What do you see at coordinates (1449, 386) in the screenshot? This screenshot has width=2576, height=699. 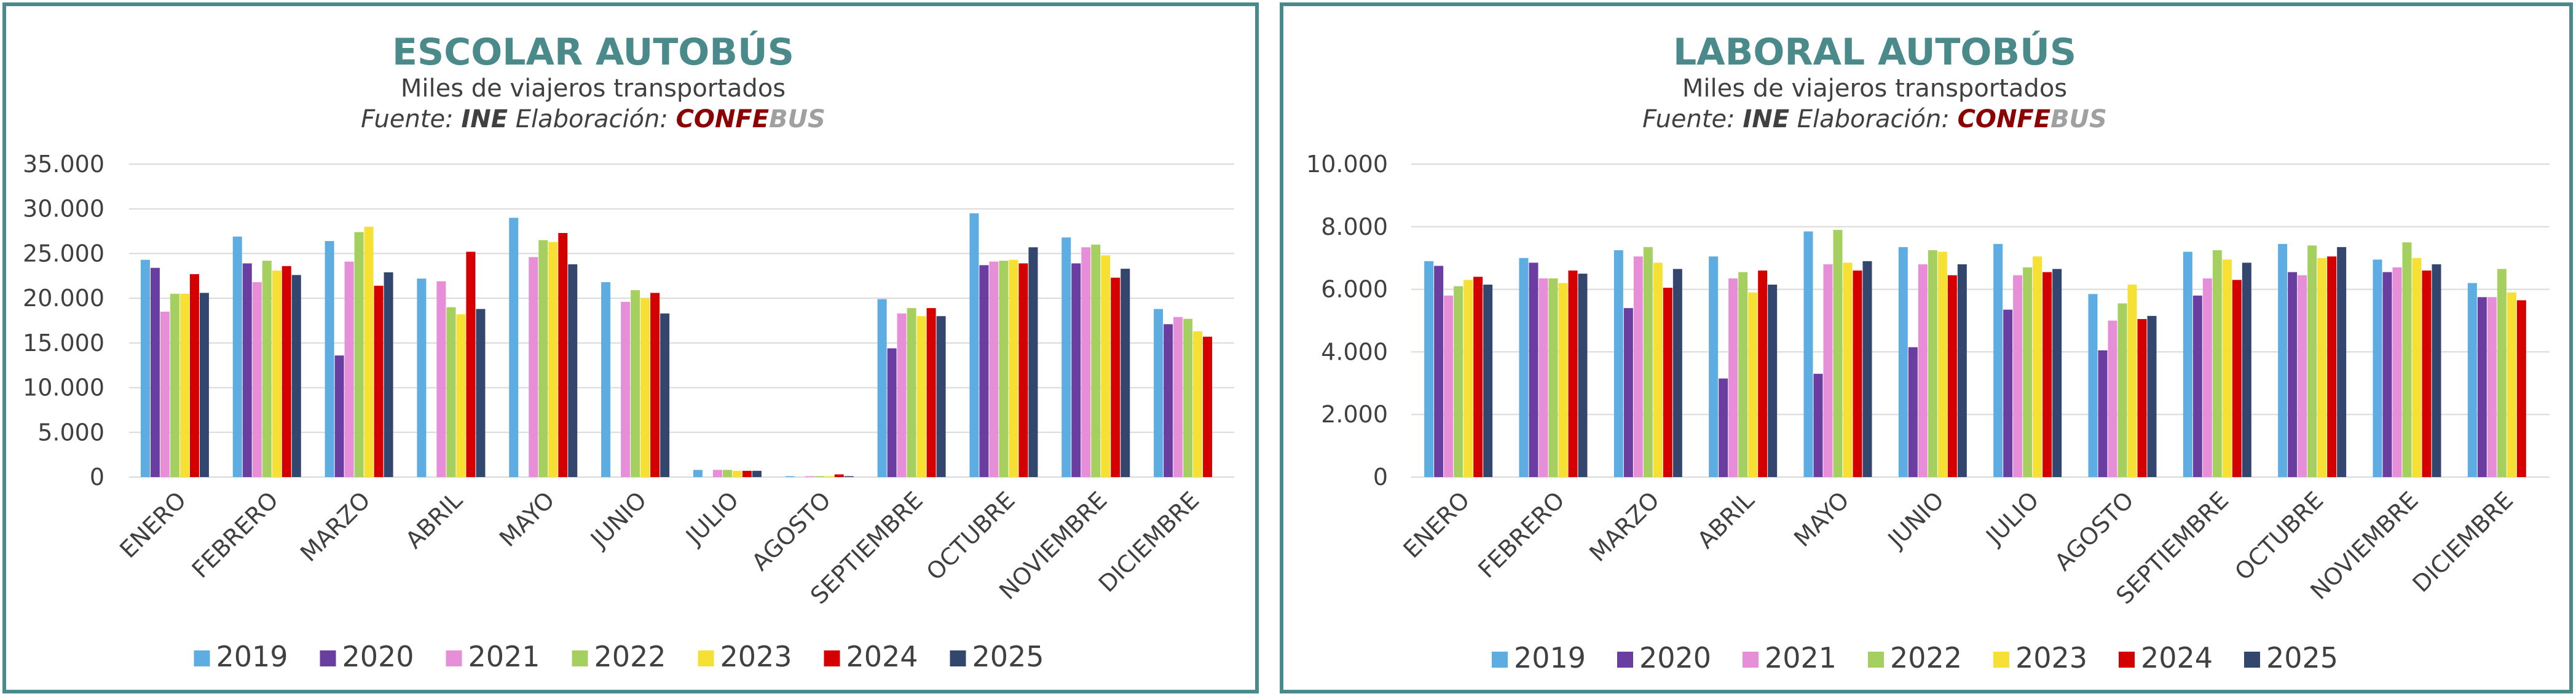 I see `bar-2021-enero` at bounding box center [1449, 386].